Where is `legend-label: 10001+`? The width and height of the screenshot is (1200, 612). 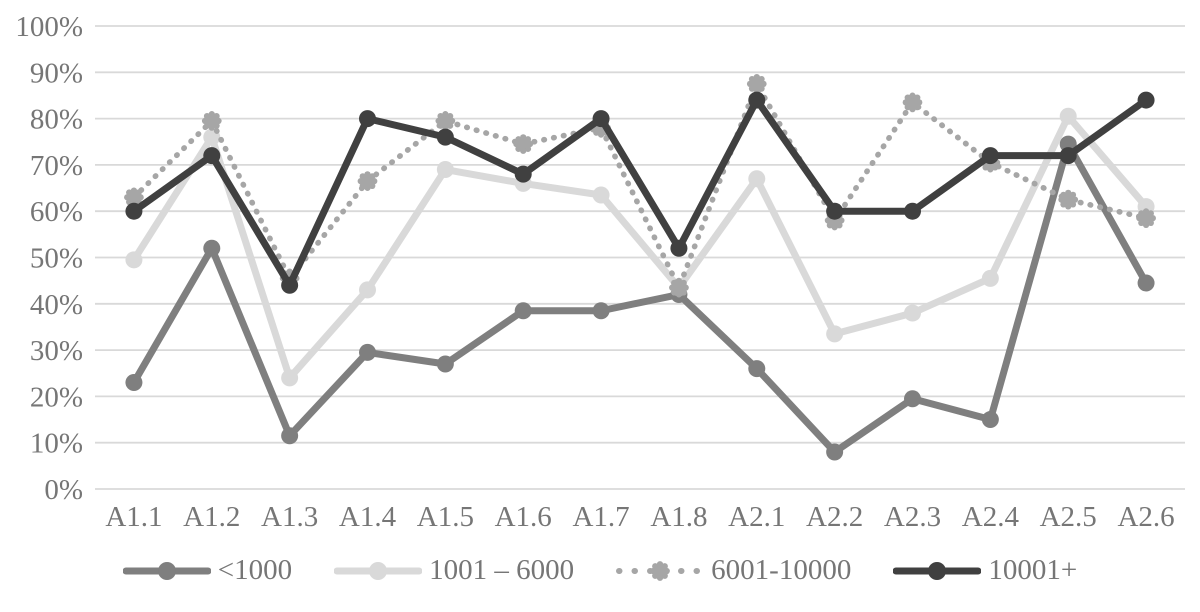
legend-label: 10001+ is located at coordinates (1033, 570).